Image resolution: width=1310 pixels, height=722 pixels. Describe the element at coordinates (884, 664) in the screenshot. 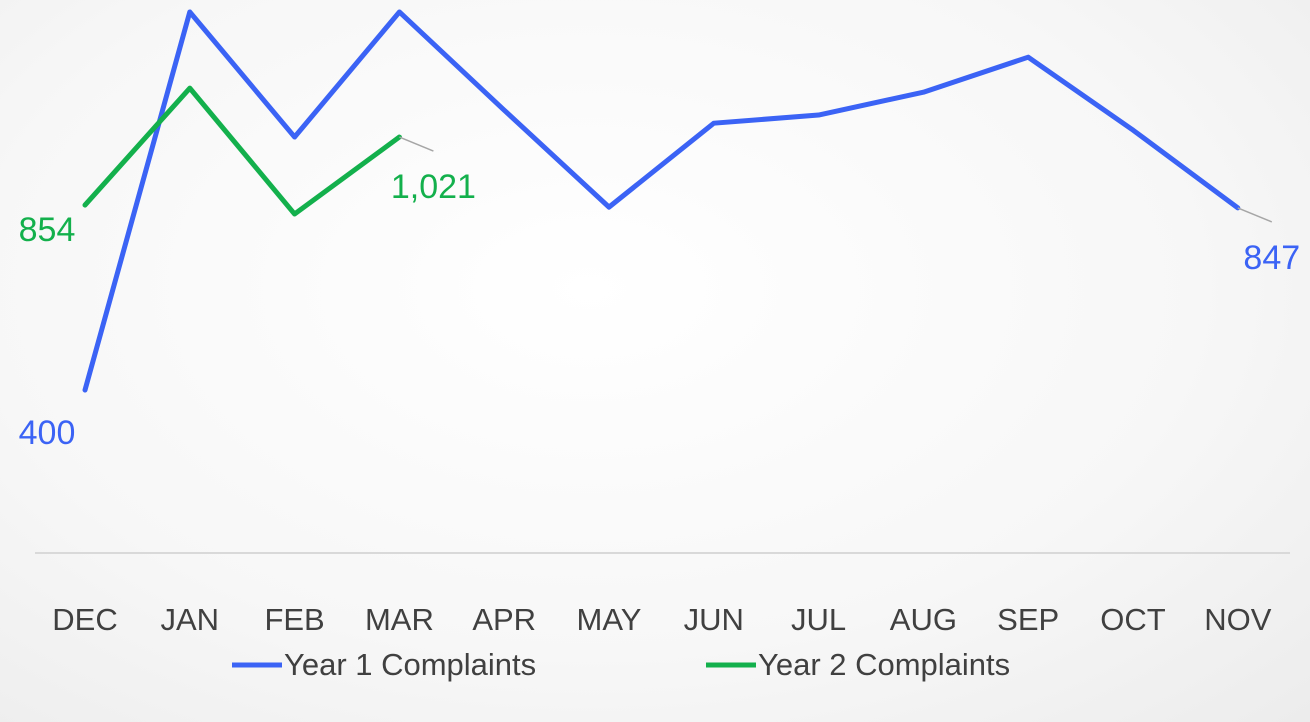

I see `legend-label: Year 2 Complaints` at that location.